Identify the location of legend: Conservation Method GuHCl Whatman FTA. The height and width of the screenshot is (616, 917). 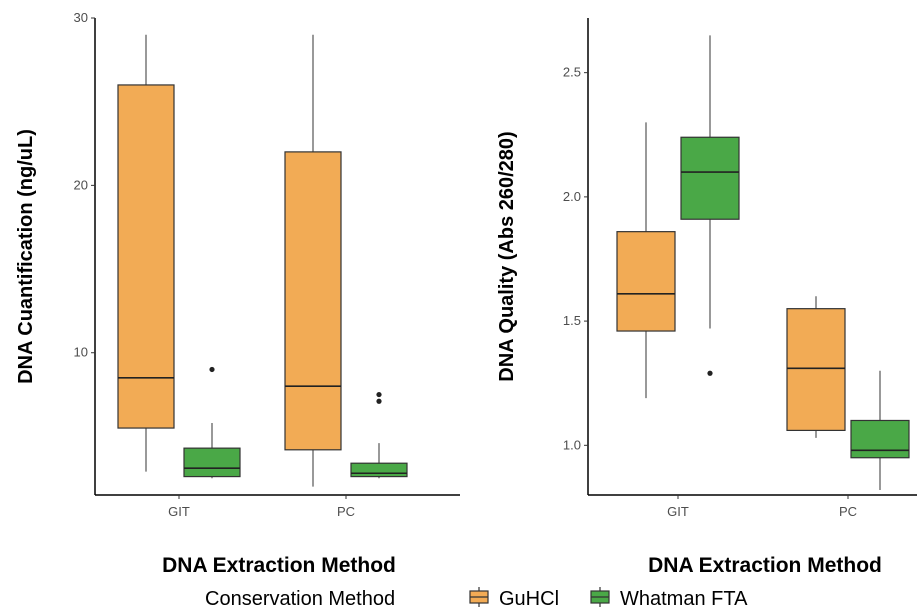
(476, 598).